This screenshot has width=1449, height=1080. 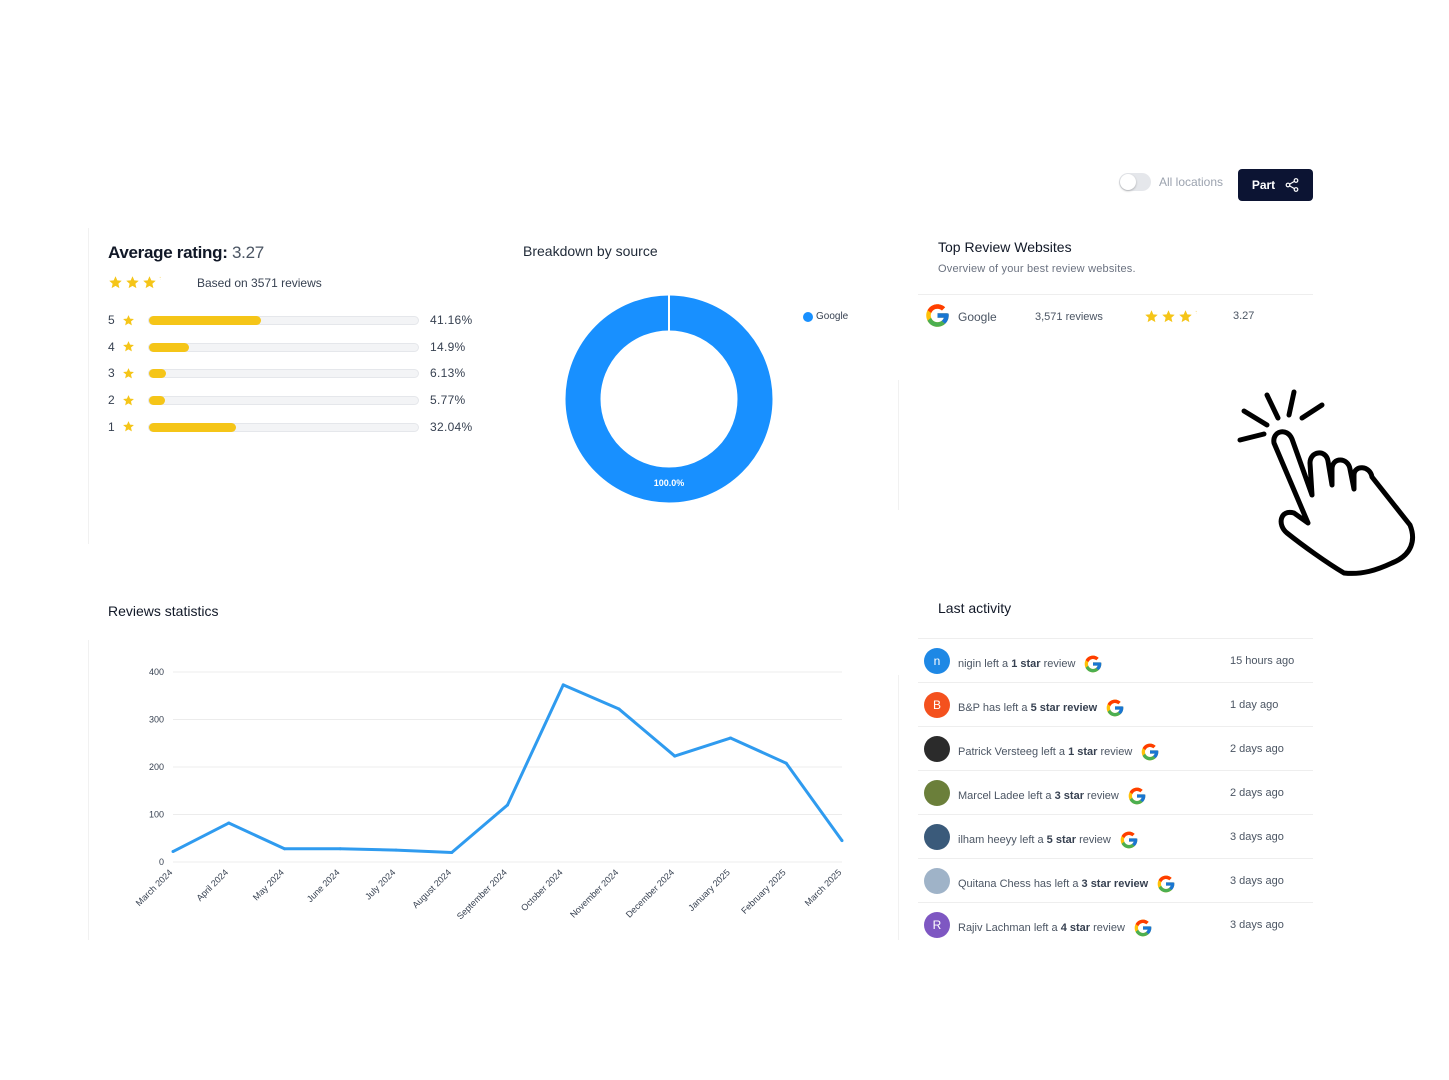 I want to click on activity-text: nigin left a 1 star review, so click(x=1030, y=664).